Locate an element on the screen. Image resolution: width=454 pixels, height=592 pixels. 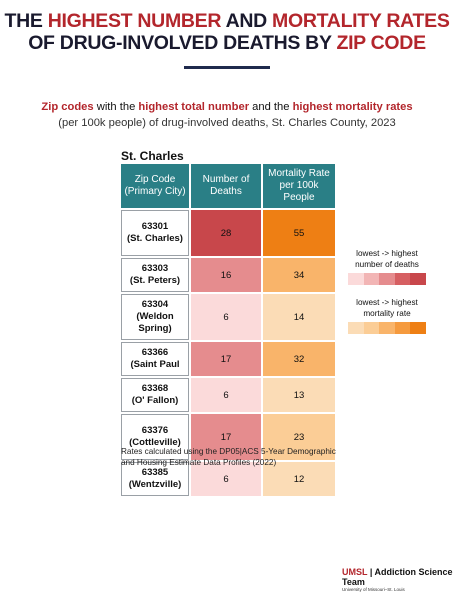
zip-cell: 63366 (Saint Paul is located at coordinates (155, 359).